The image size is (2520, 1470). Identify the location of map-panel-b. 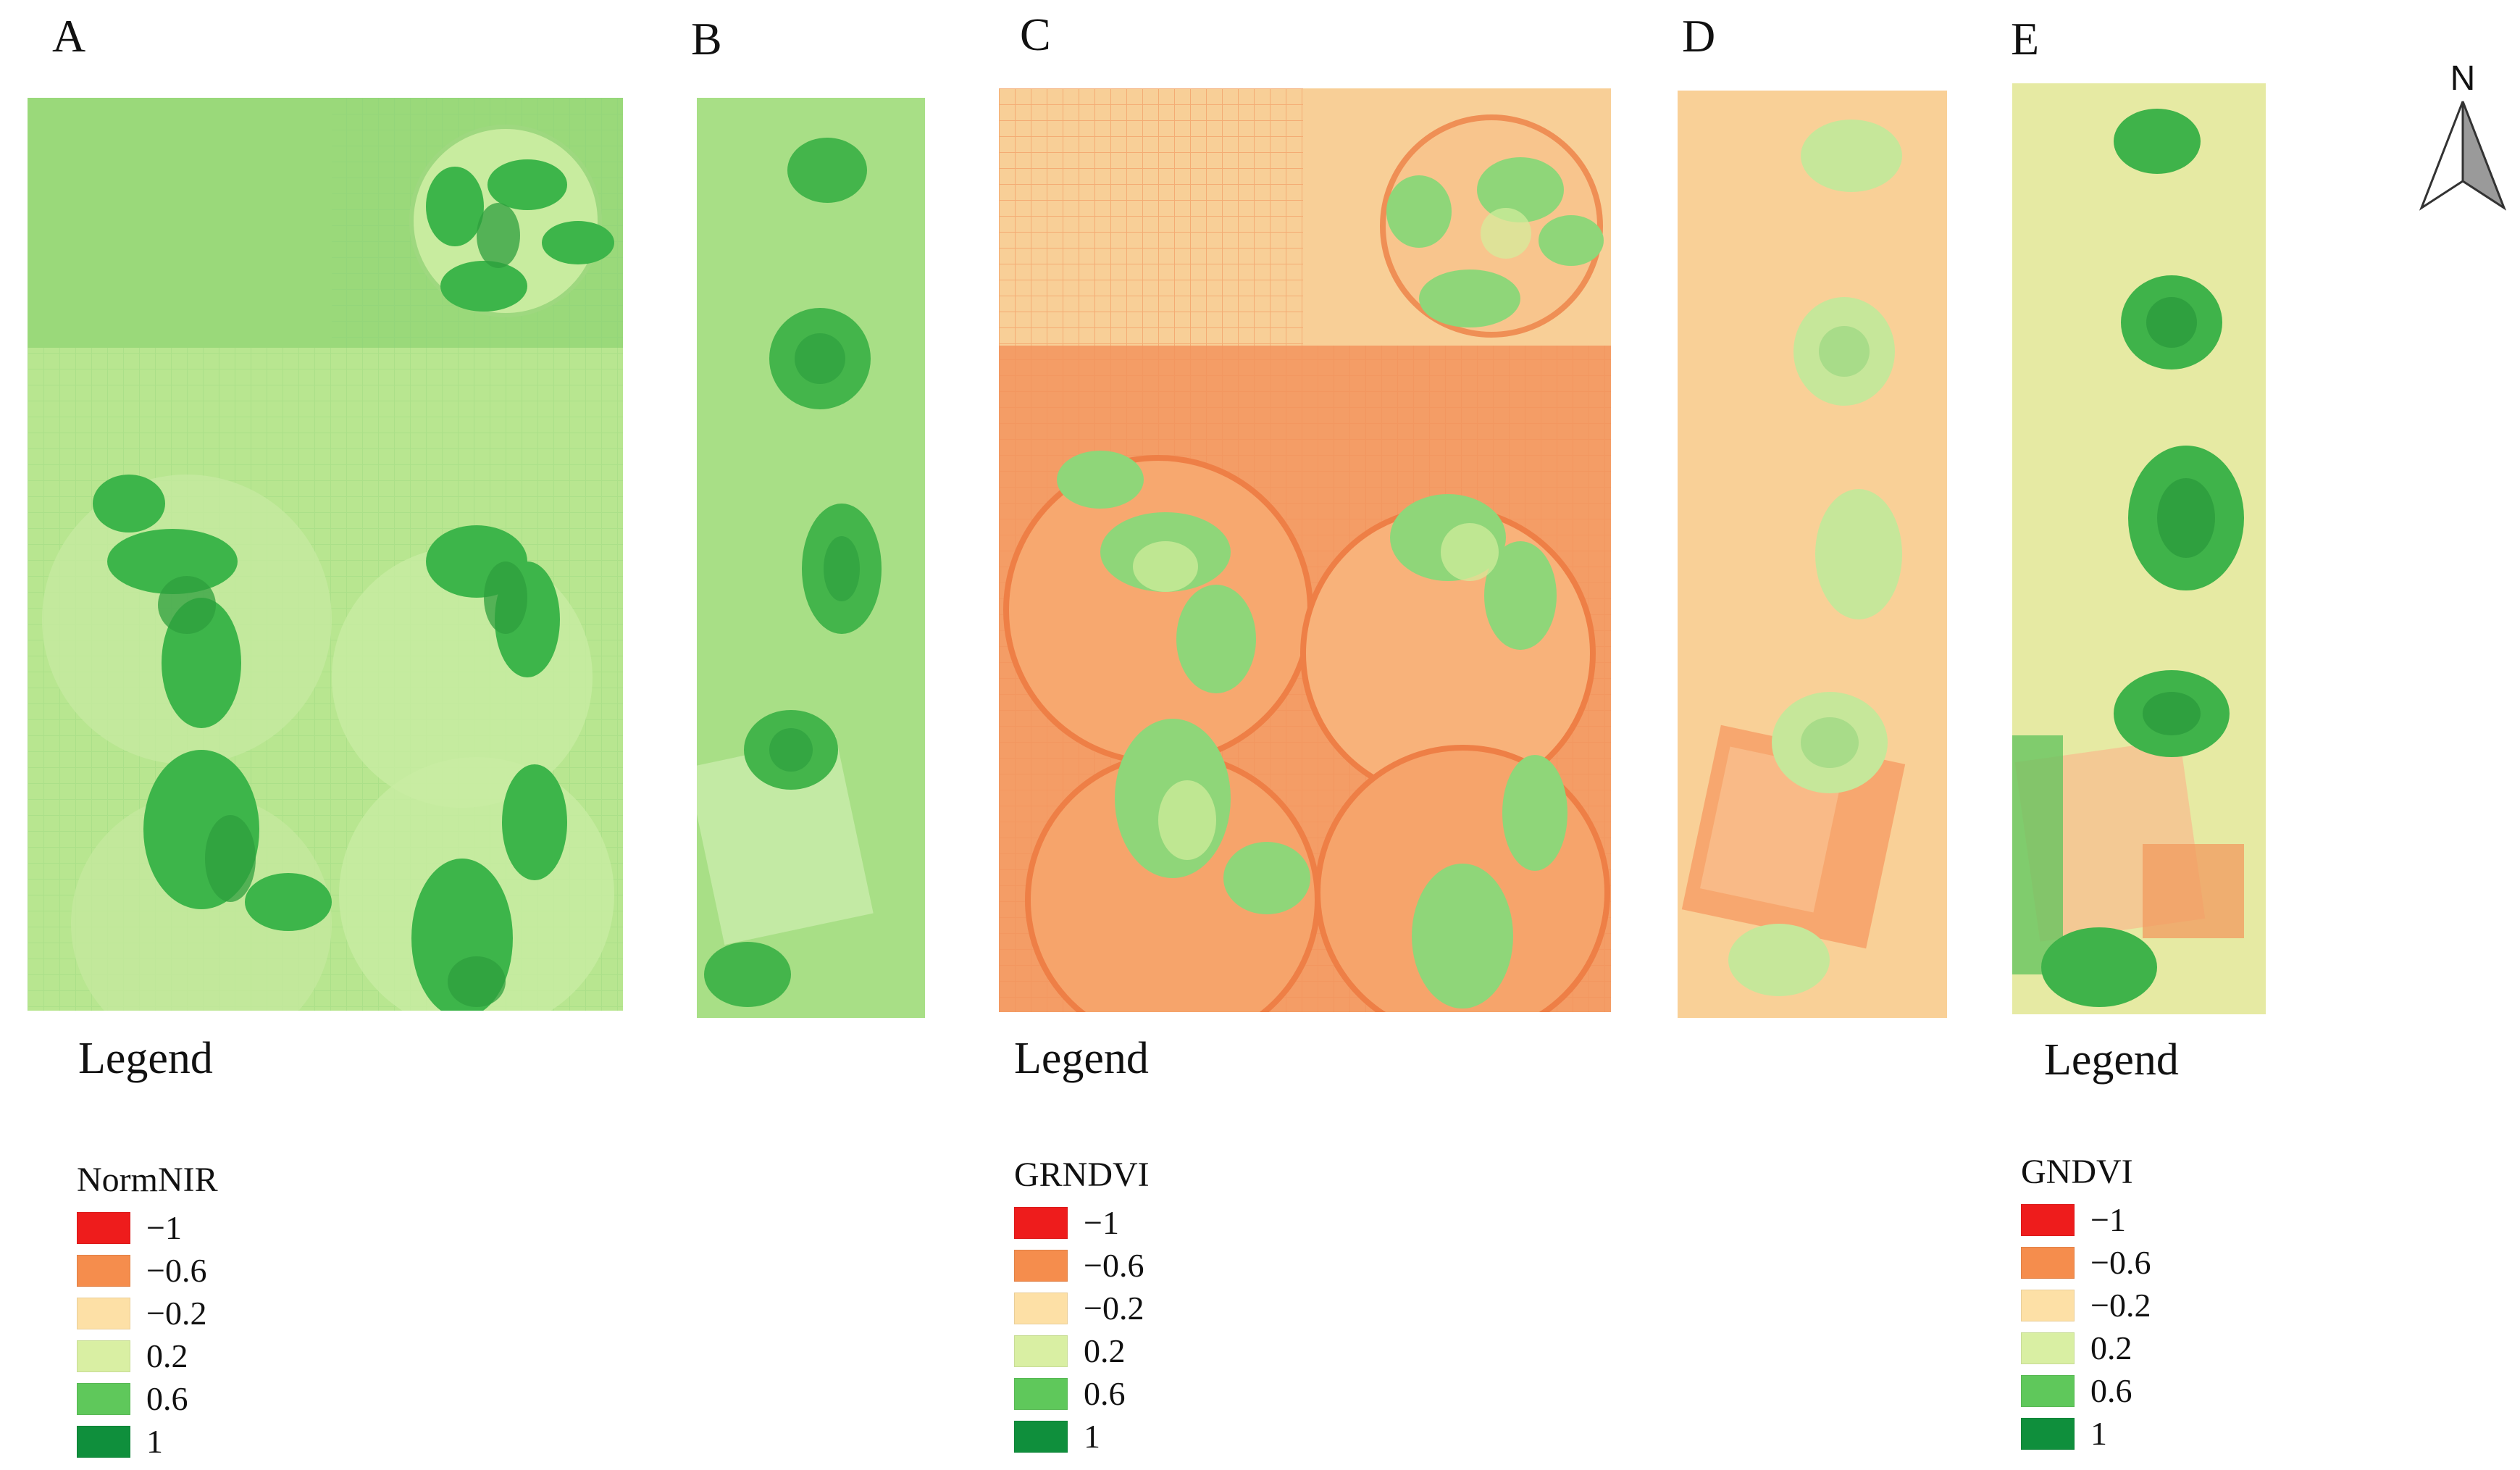
(811, 558).